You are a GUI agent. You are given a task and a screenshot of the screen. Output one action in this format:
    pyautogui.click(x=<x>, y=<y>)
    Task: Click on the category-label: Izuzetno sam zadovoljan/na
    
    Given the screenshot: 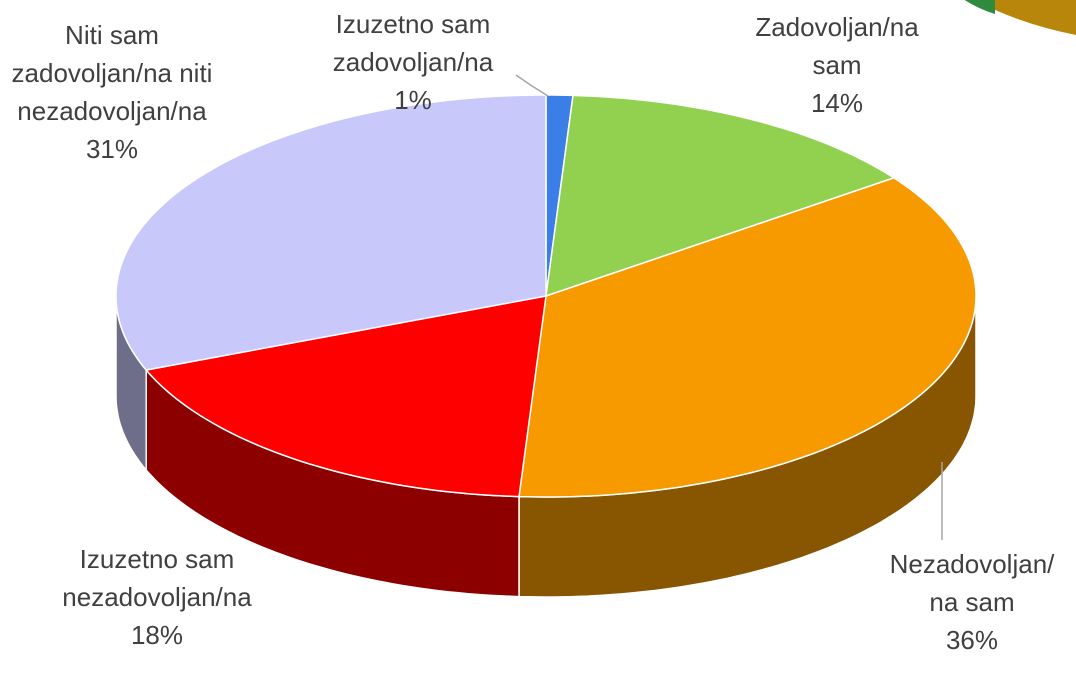 What is the action you would take?
    pyautogui.click(x=413, y=43)
    